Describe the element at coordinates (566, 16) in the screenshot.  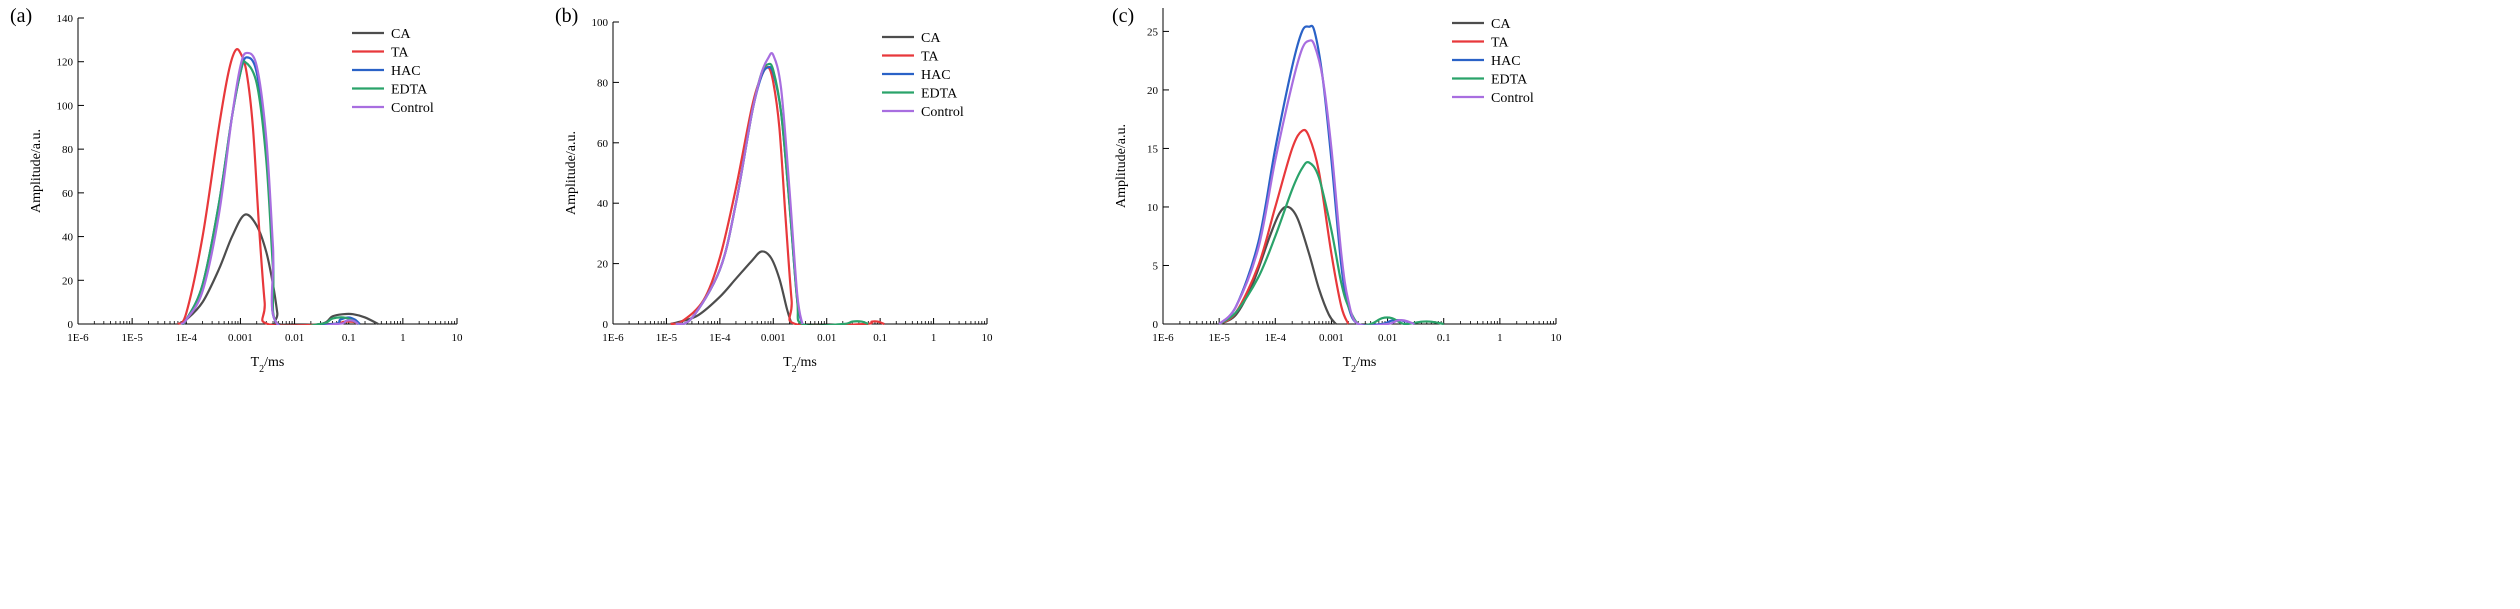
I see `panel-label: (b)` at that location.